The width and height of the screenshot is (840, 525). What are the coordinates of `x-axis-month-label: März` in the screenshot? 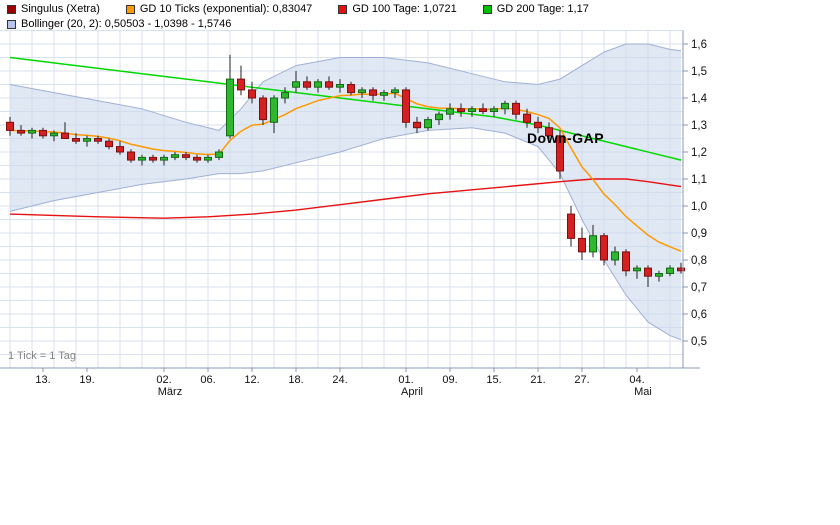 It's located at (170, 392).